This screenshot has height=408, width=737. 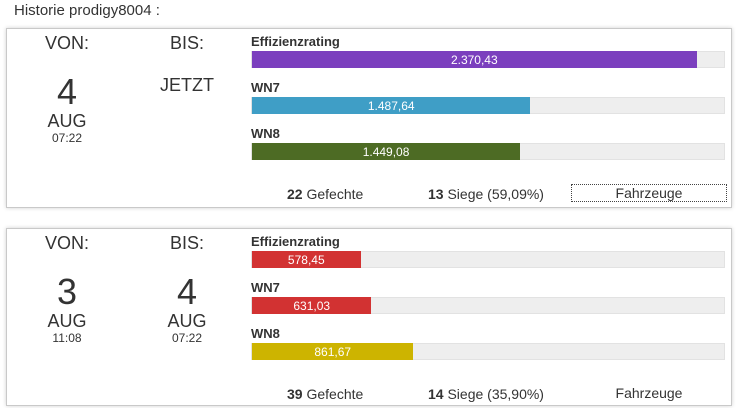 I want to click on battles-stat: 22 Gefechte, so click(x=325, y=194).